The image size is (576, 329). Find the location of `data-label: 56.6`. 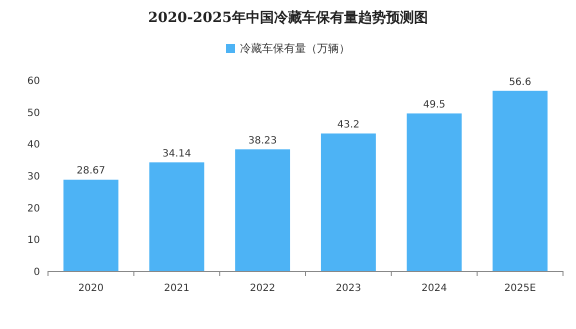

data-label: 56.6 is located at coordinates (520, 82).